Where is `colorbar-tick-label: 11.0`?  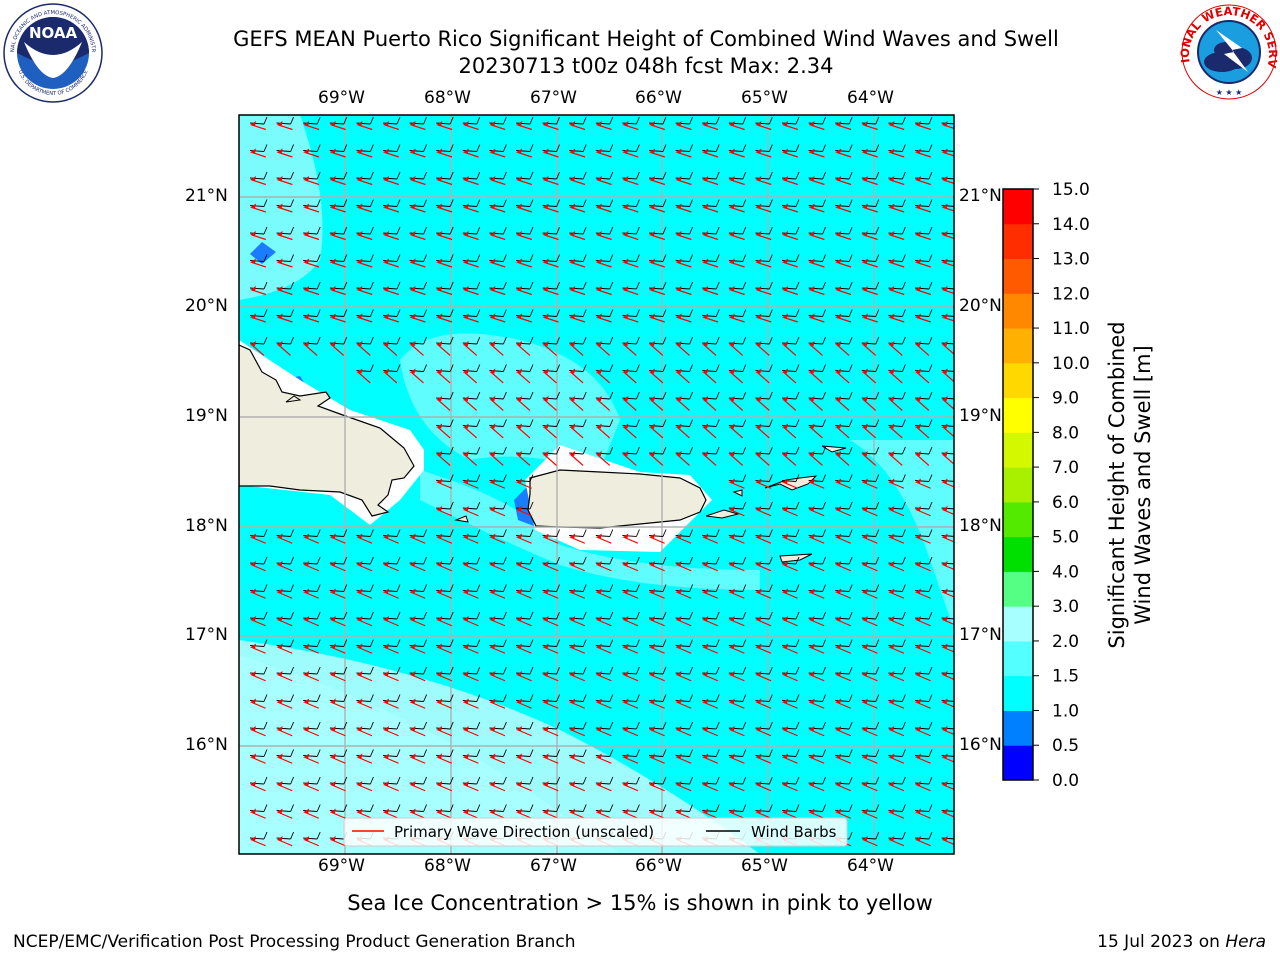 colorbar-tick-label: 11.0 is located at coordinates (1071, 329).